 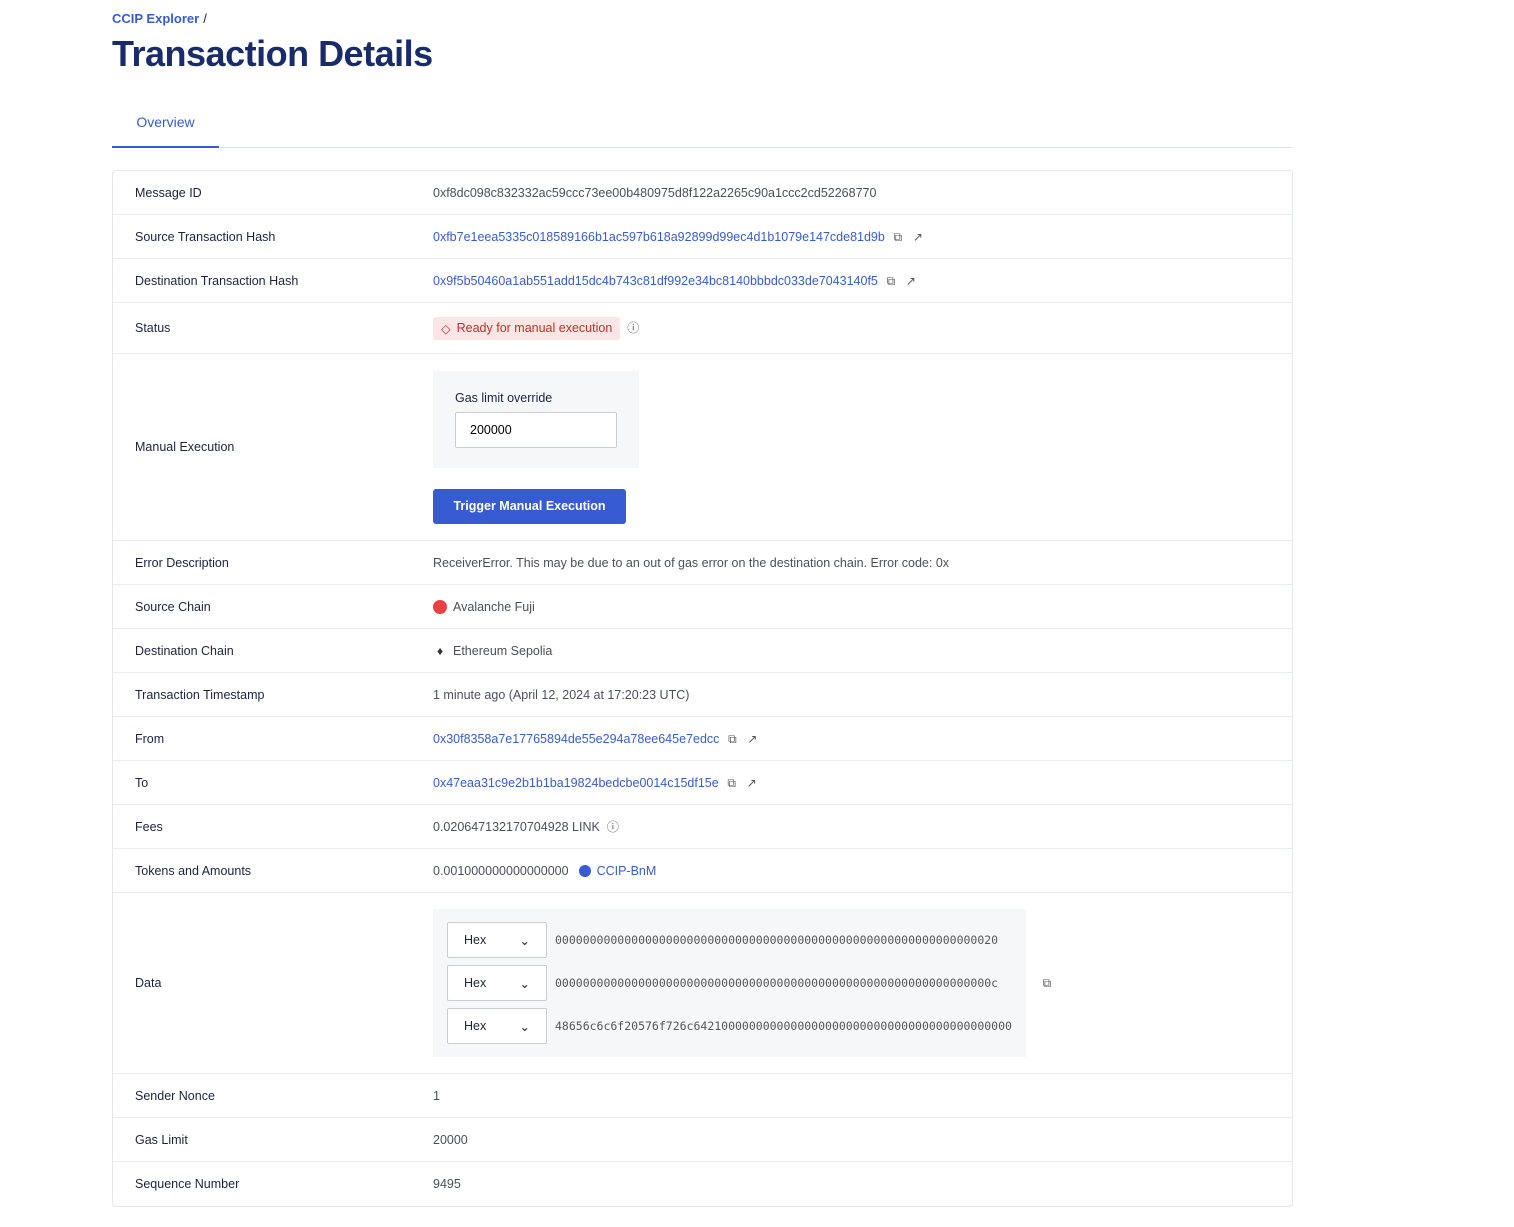 I want to click on token-icon, so click(x=584, y=870).